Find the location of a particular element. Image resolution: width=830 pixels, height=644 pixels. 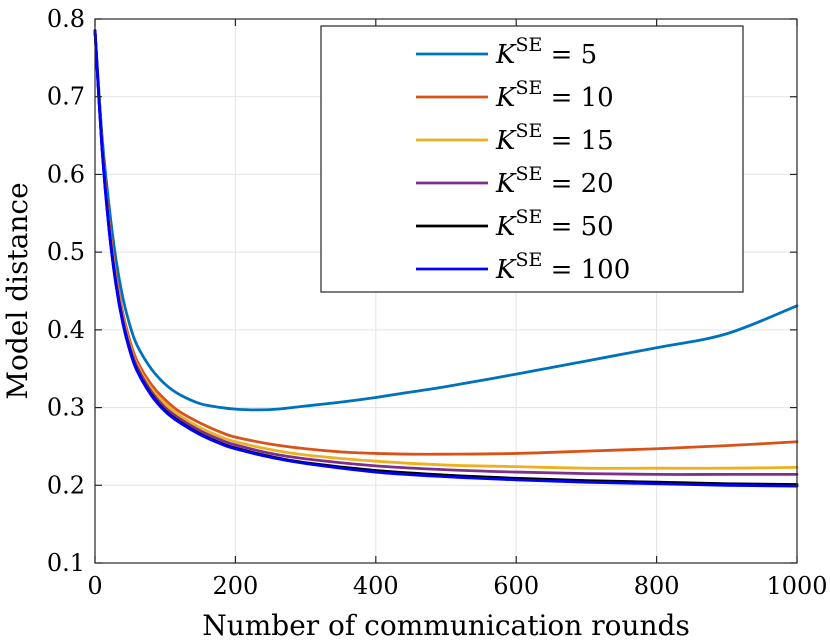

y-tick-label: 0.6 is located at coordinates (66, 174).